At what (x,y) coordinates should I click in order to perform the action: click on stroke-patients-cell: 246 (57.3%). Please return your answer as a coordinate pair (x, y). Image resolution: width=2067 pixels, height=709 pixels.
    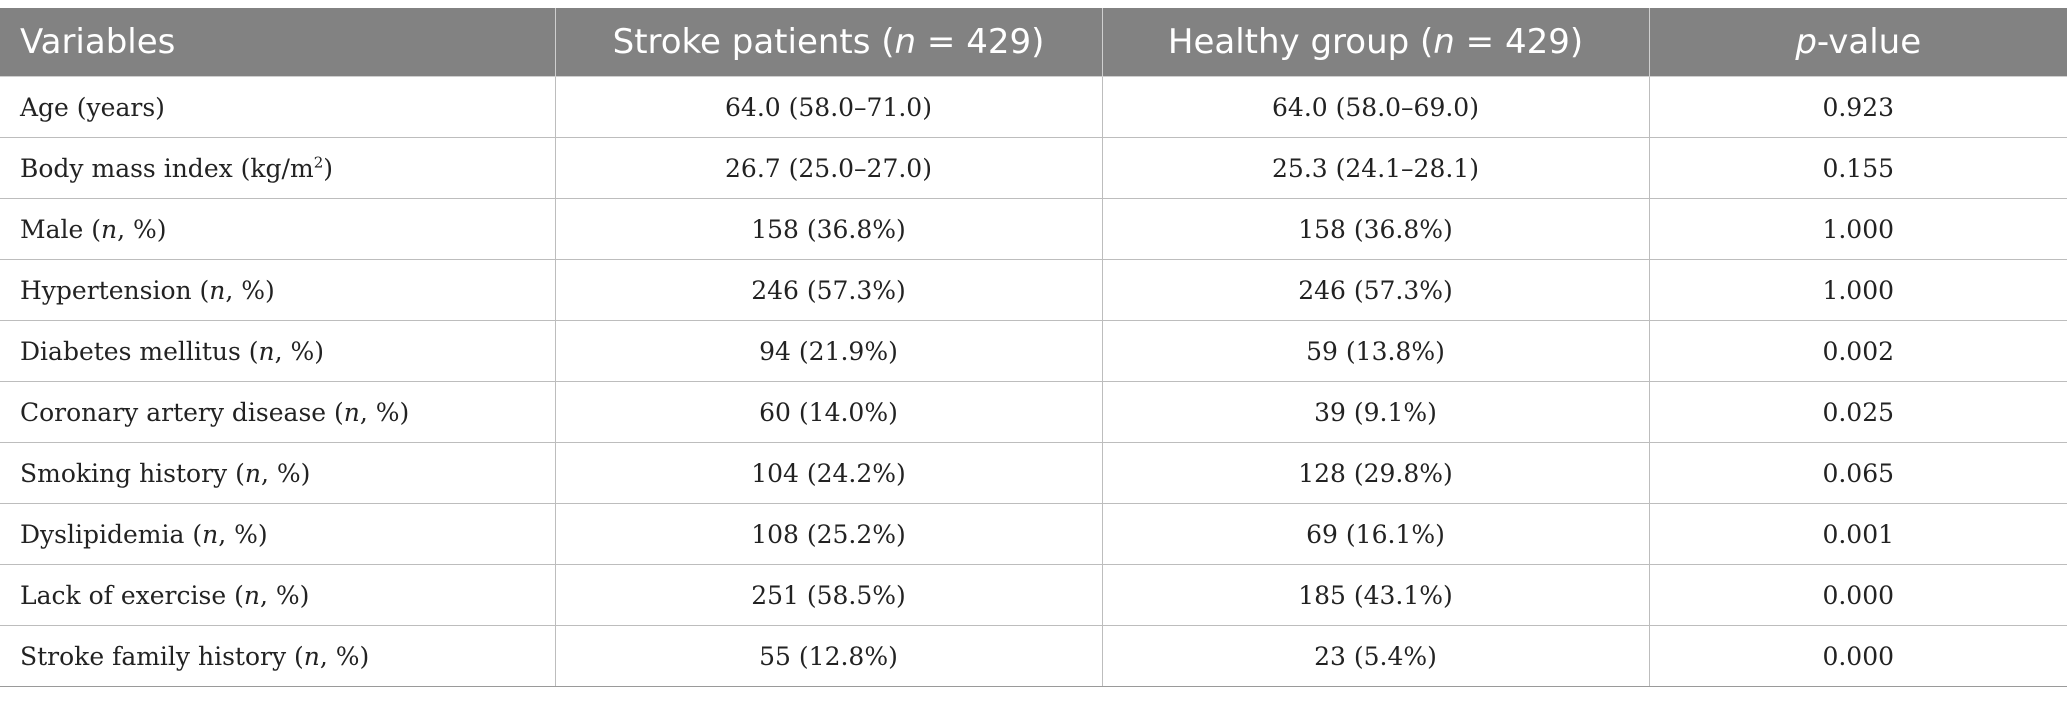
    Looking at the image, I should click on (828, 290).